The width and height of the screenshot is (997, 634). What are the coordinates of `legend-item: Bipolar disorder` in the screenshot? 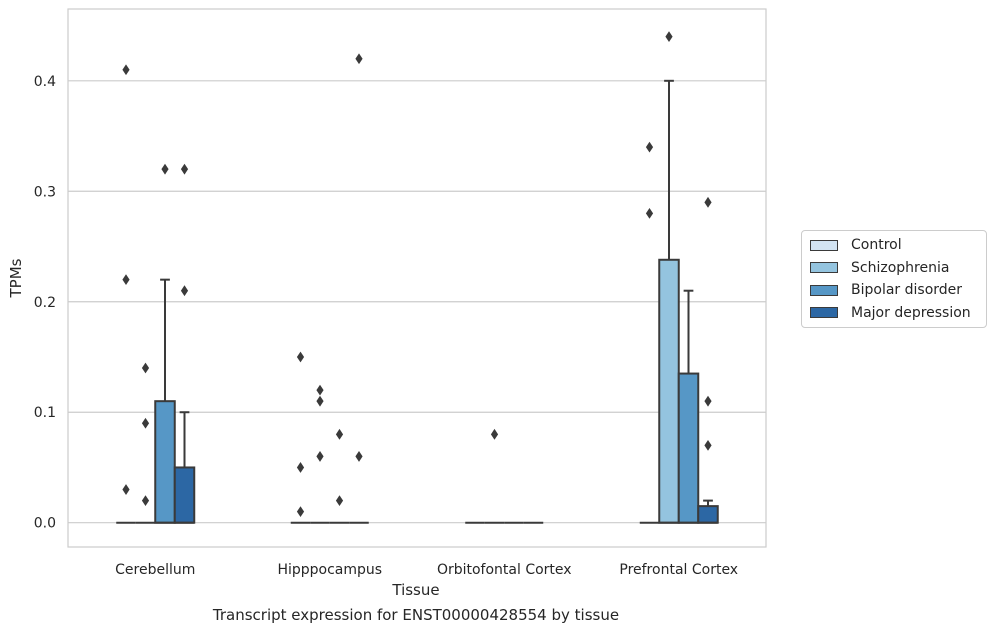 It's located at (894, 290).